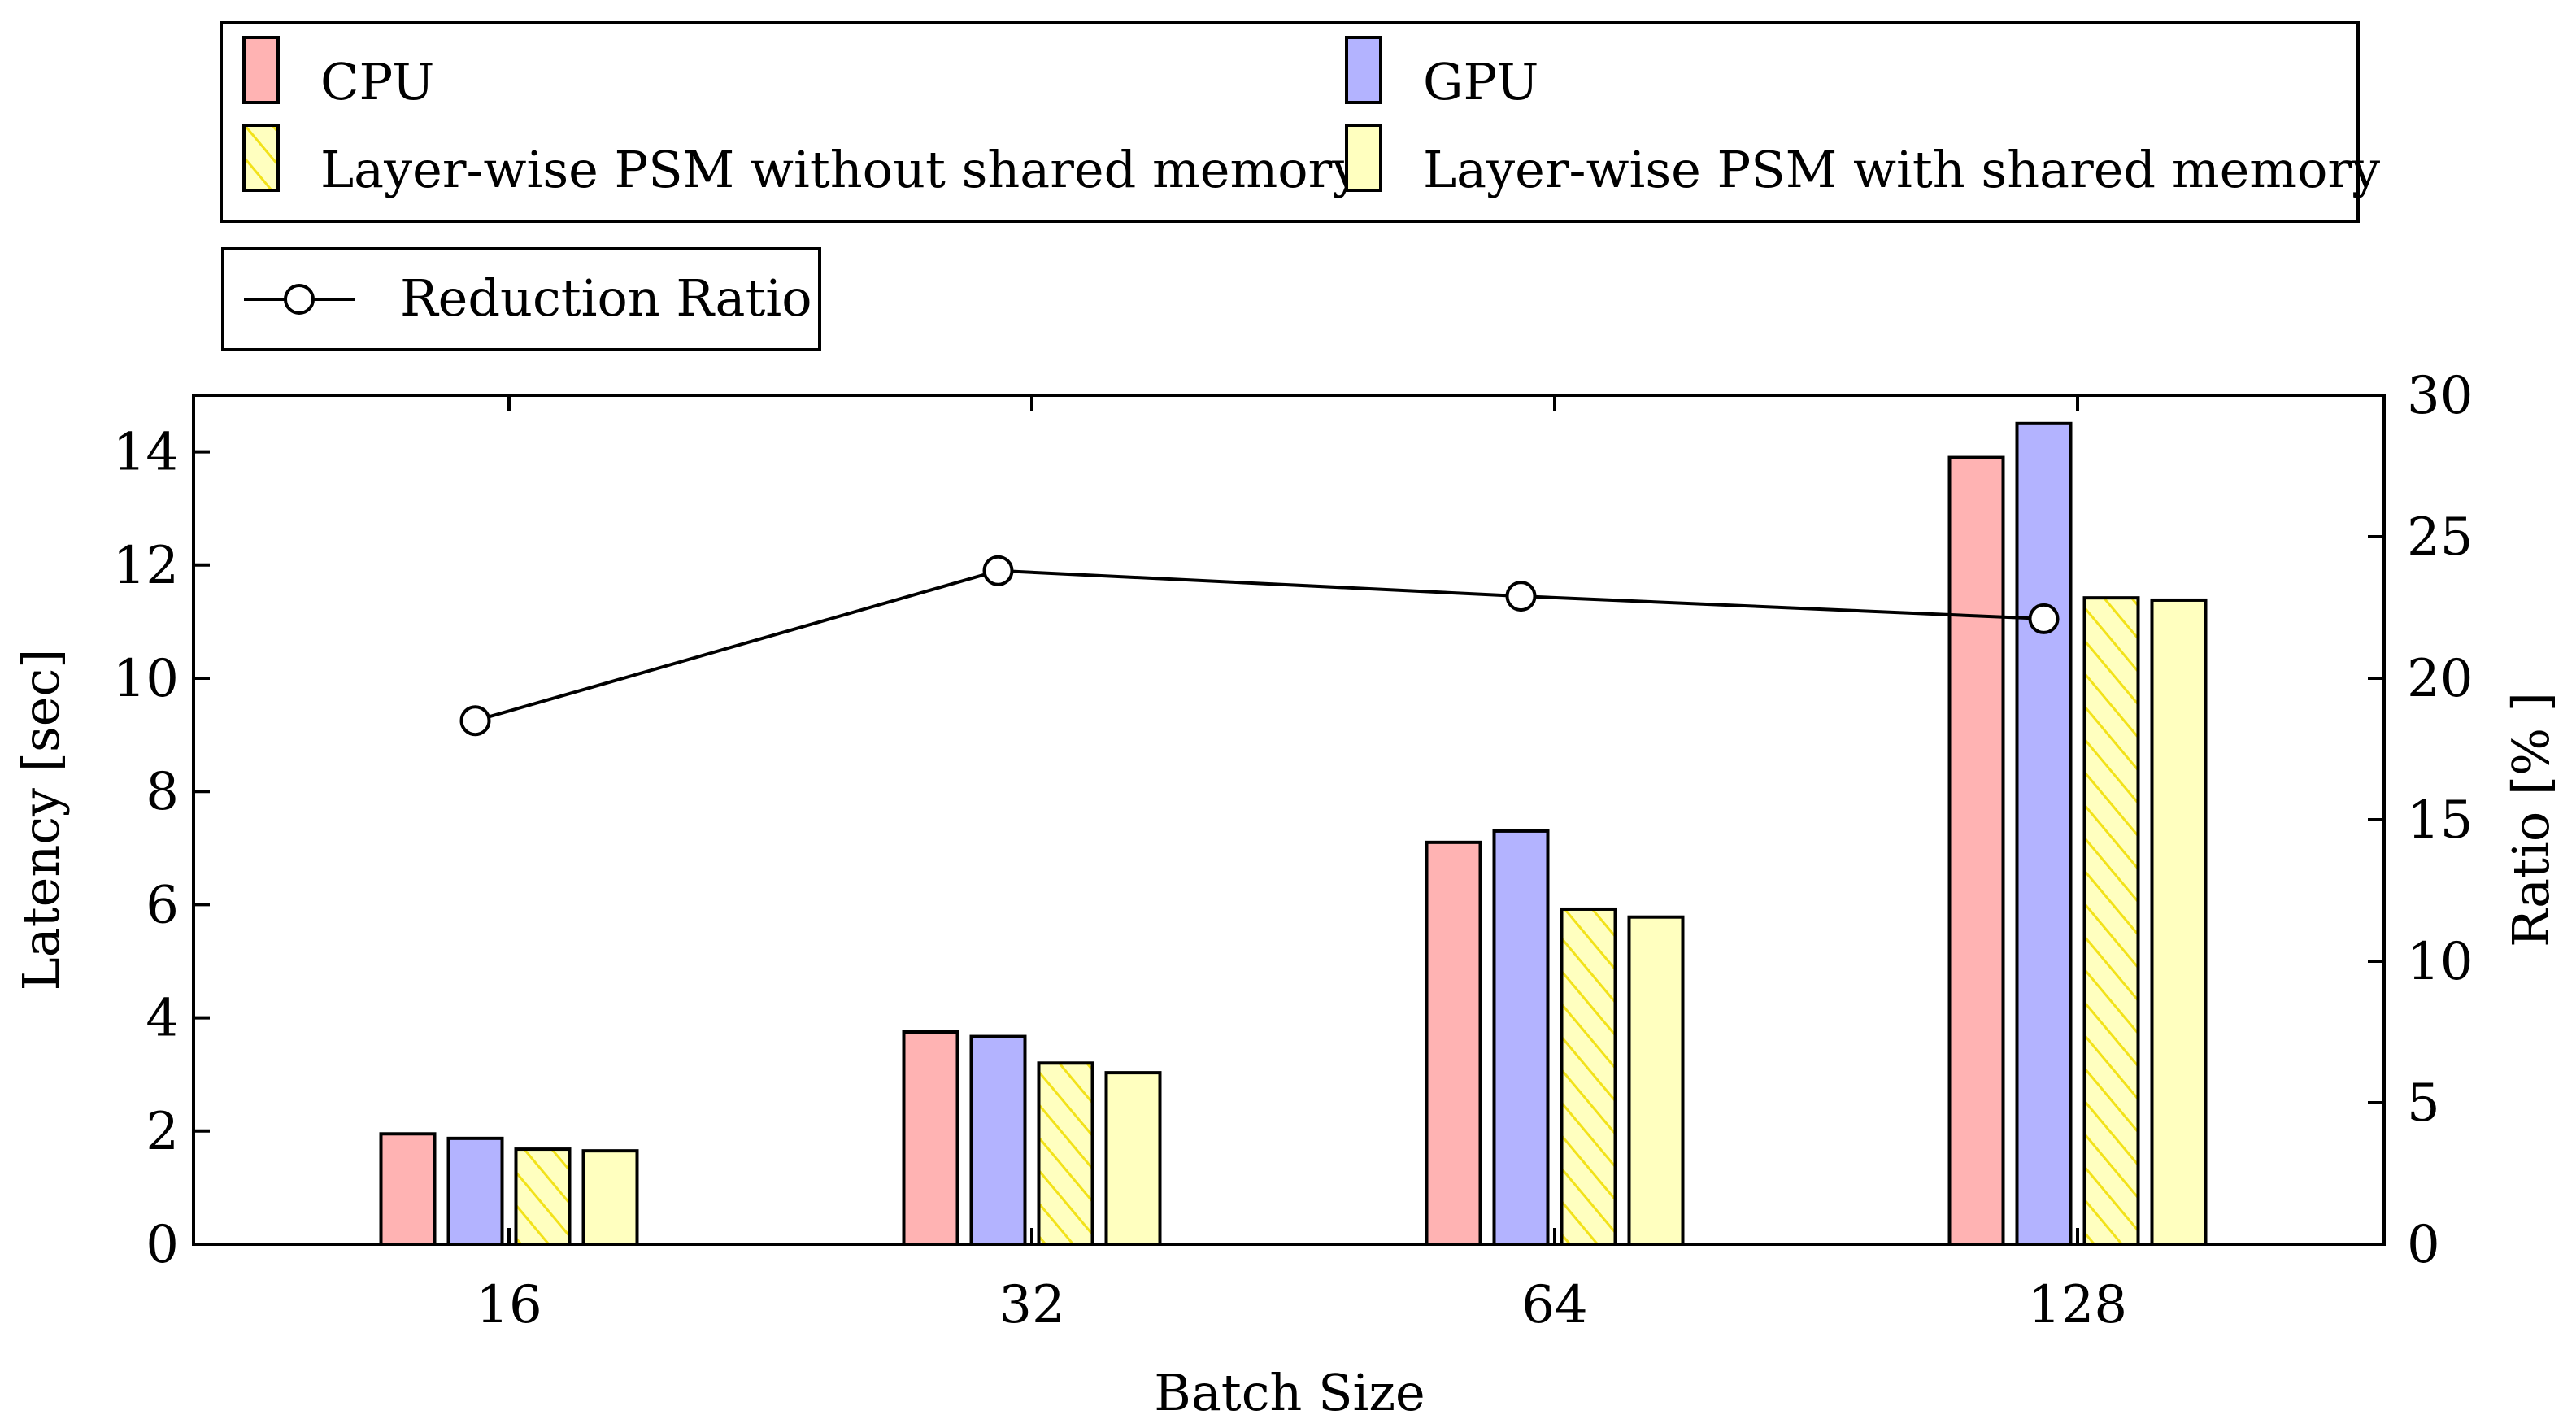 Image resolution: width=2576 pixels, height=1428 pixels. I want to click on y2-tick-label: 5, so click(2424, 1103).